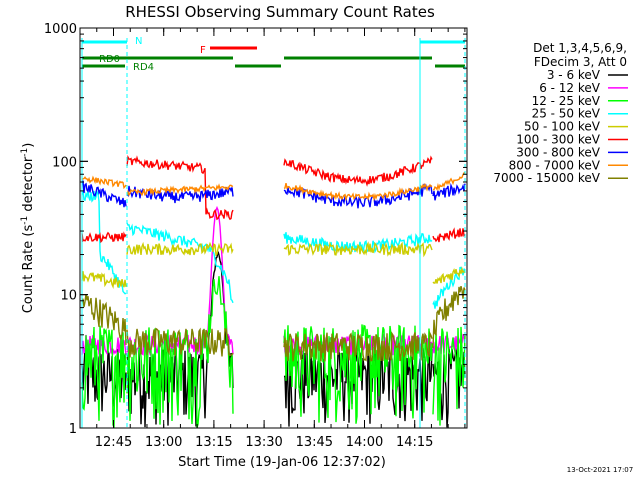 Image resolution: width=640 pixels, height=480 pixels. What do you see at coordinates (213, 442) in the screenshot?
I see `x-tick-label: 13:15` at bounding box center [213, 442].